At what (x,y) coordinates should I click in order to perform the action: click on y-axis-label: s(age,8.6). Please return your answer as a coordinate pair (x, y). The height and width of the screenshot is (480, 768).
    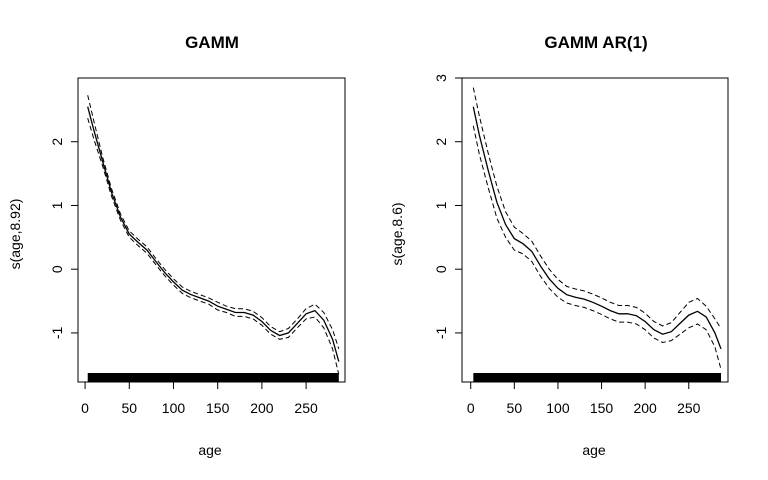
    Looking at the image, I should click on (397, 233).